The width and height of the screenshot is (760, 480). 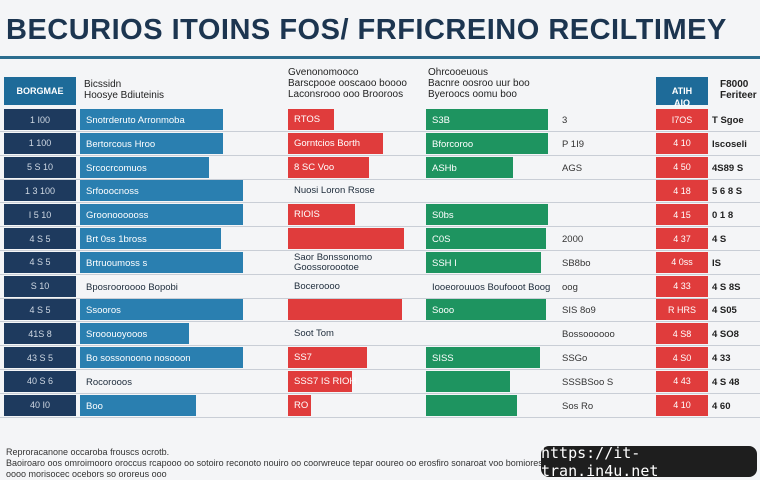 What do you see at coordinates (682, 381) in the screenshot?
I see `red-id-cell: 4 43` at bounding box center [682, 381].